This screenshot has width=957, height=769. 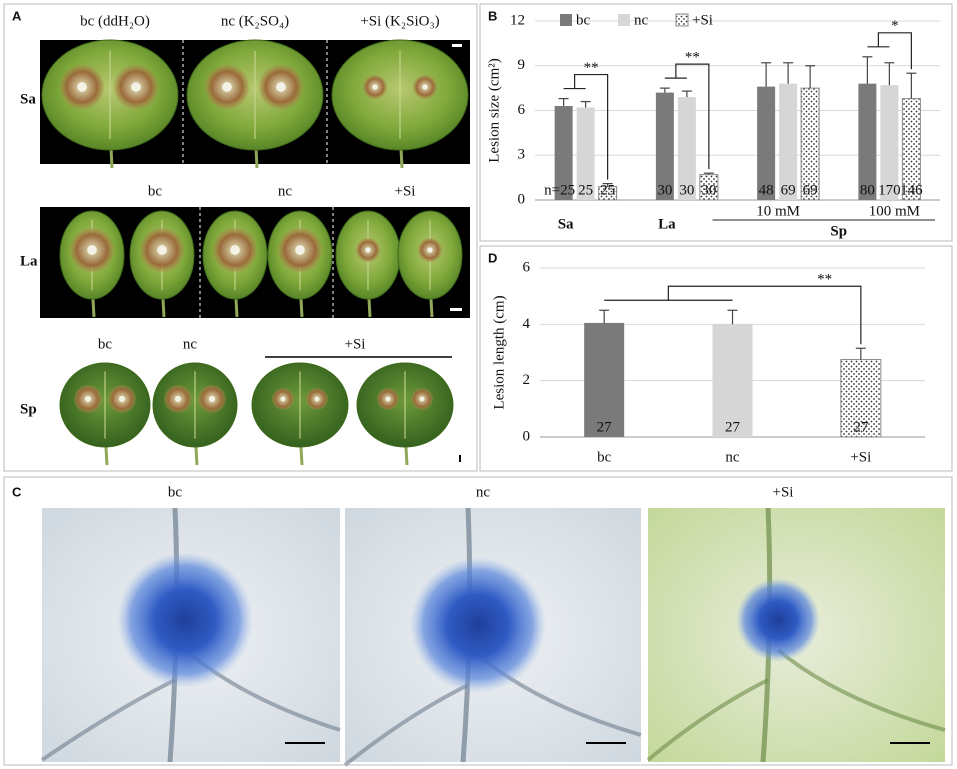 I want to click on x-tick-label: La, so click(x=667, y=224).